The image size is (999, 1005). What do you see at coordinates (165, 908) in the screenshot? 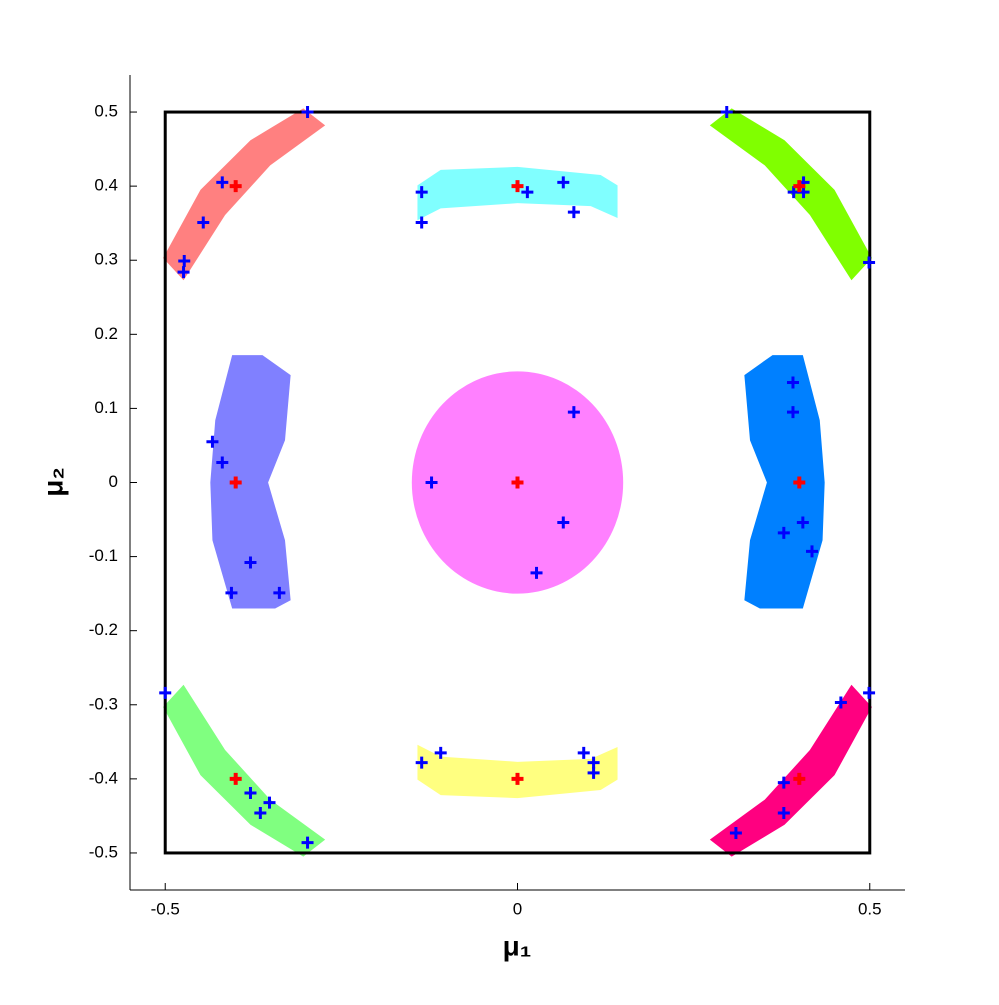
I see `x-tick-label: -0.5` at bounding box center [165, 908].